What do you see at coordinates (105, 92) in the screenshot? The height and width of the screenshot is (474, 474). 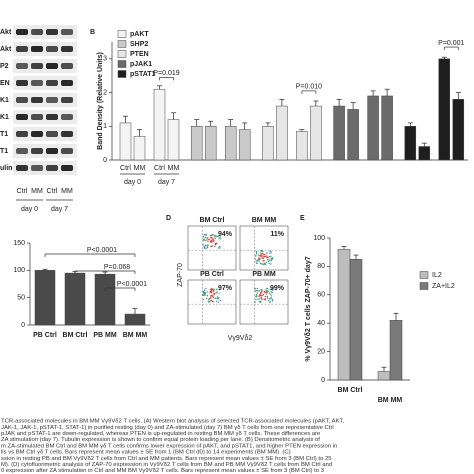 I see `y-tick-label: 2` at bounding box center [105, 92].